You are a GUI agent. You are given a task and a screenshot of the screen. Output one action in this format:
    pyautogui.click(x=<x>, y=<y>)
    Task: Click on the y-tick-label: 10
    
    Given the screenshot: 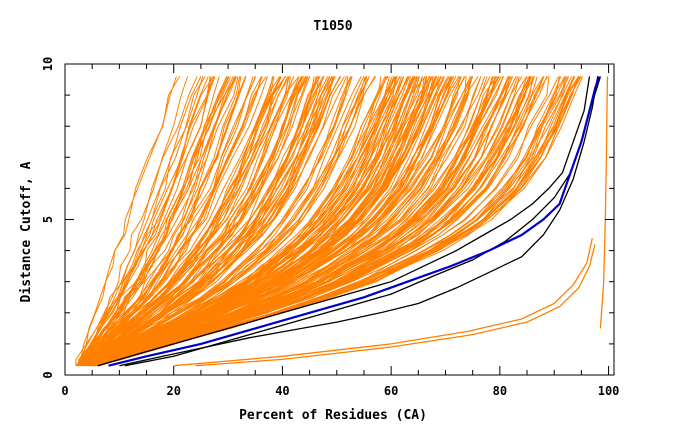 What is the action you would take?
    pyautogui.click(x=48, y=64)
    